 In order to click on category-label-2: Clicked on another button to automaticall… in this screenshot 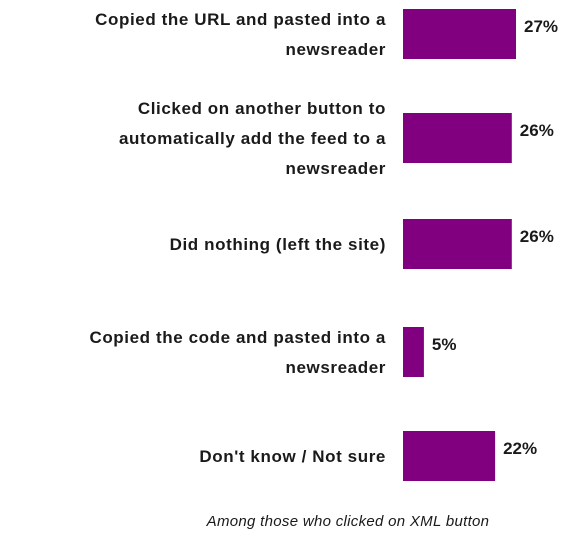, I will do `click(252, 138)`.